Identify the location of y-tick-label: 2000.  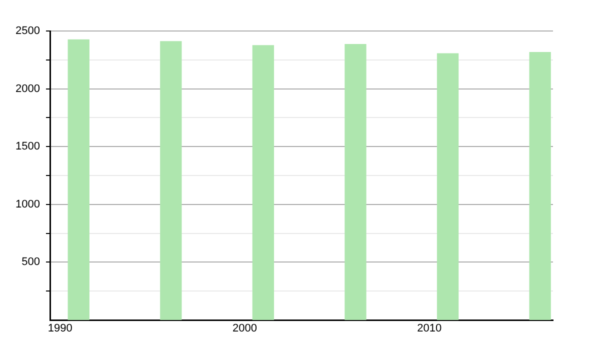
(28, 88).